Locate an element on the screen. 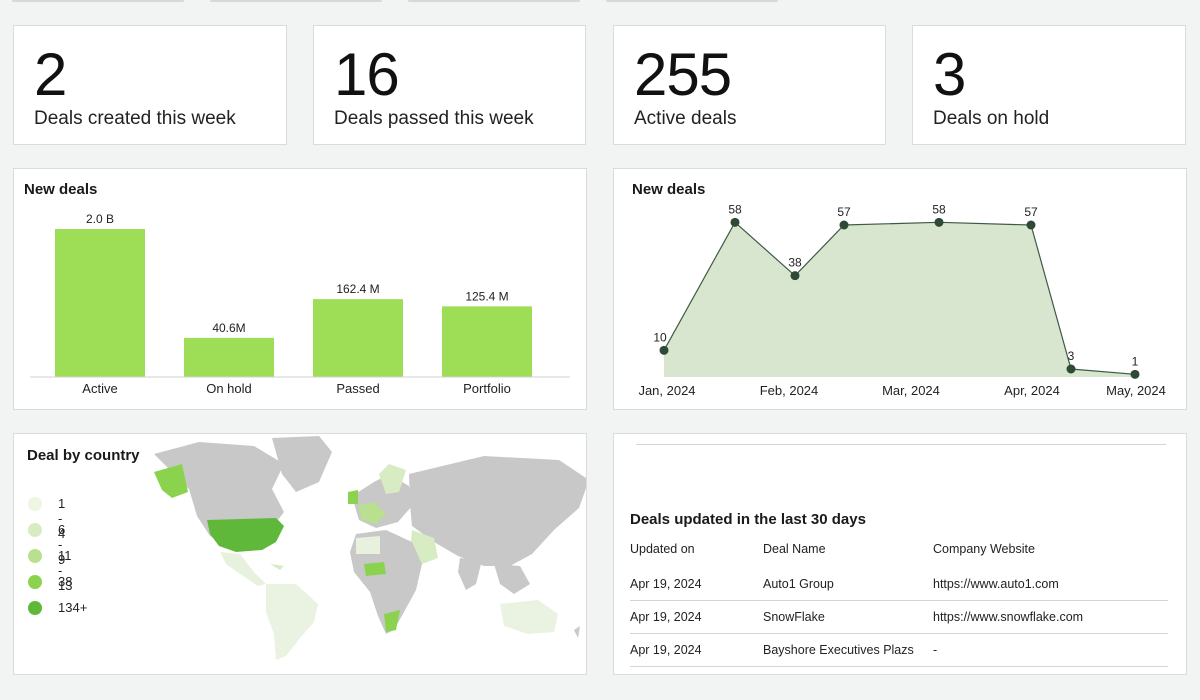 This screenshot has height=700, width=1200. column-header-company-website: Company Website is located at coordinates (984, 549).